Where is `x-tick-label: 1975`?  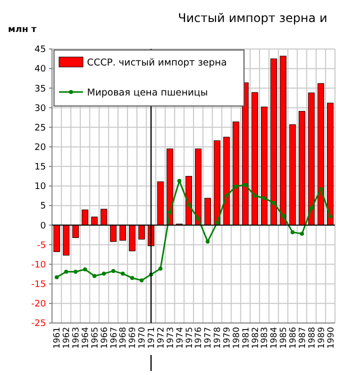
x-tick-label: 1975 is located at coordinates (189, 338).